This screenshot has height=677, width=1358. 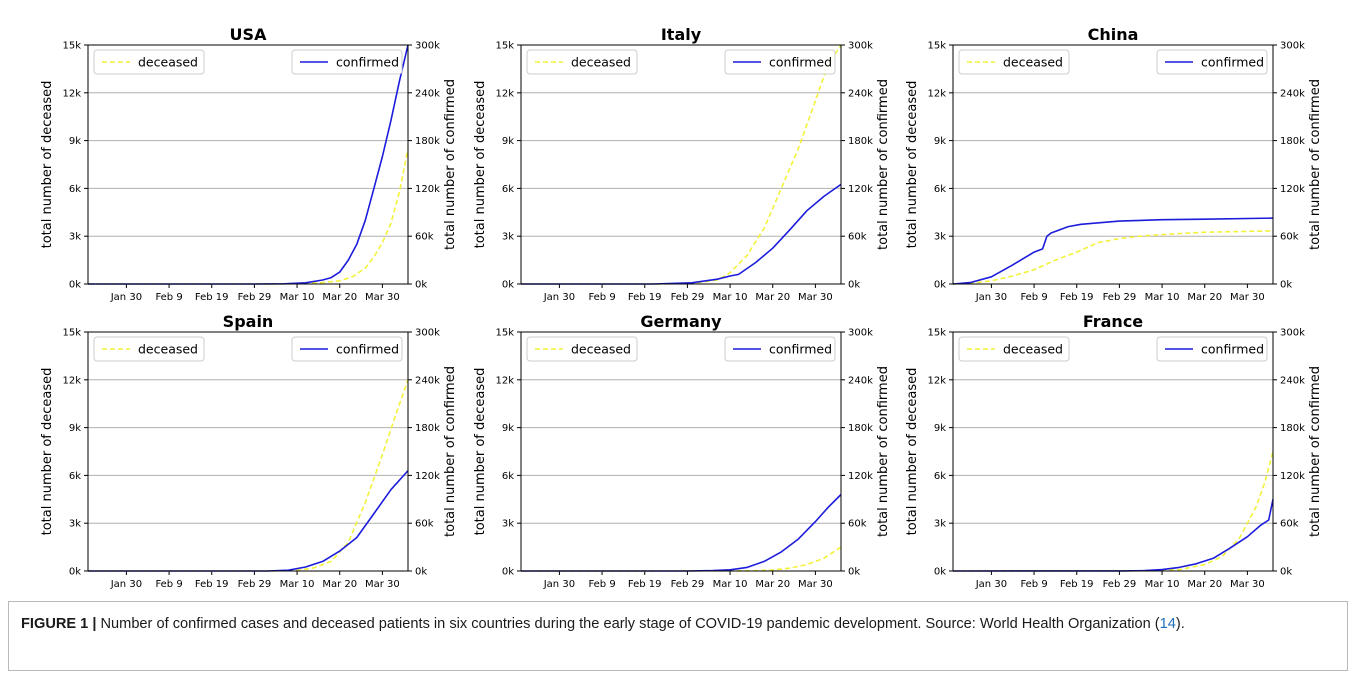 I want to click on chart-title: China, so click(x=1113, y=34).